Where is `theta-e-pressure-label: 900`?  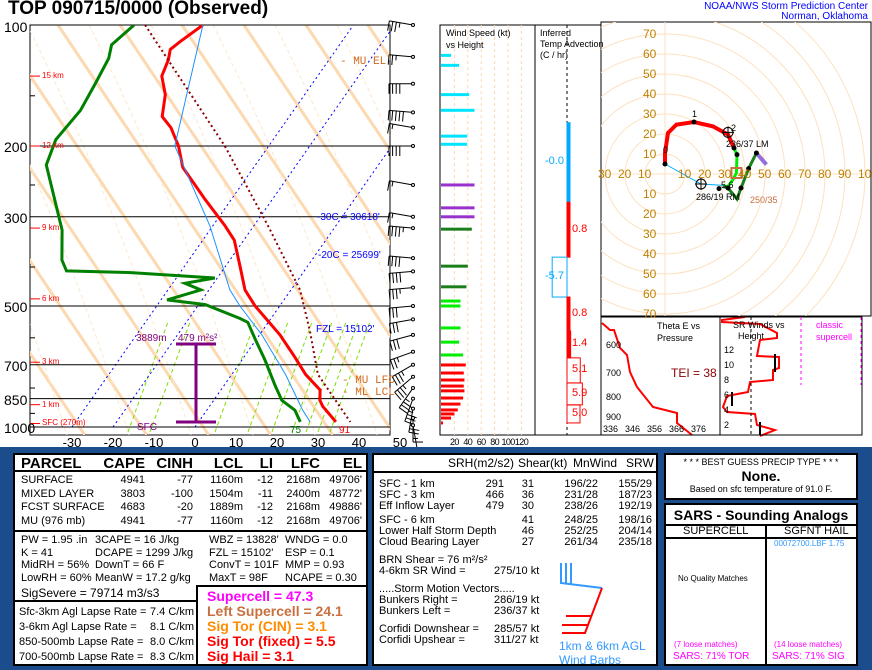
theta-e-pressure-label: 900 is located at coordinates (614, 417).